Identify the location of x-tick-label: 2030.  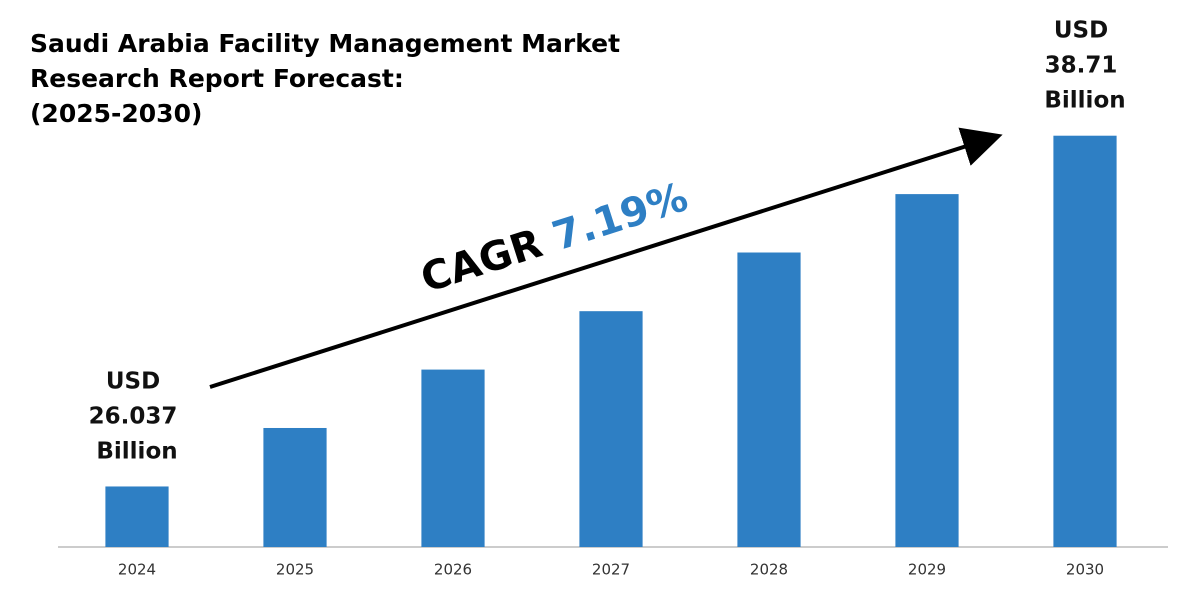
(1085, 570).